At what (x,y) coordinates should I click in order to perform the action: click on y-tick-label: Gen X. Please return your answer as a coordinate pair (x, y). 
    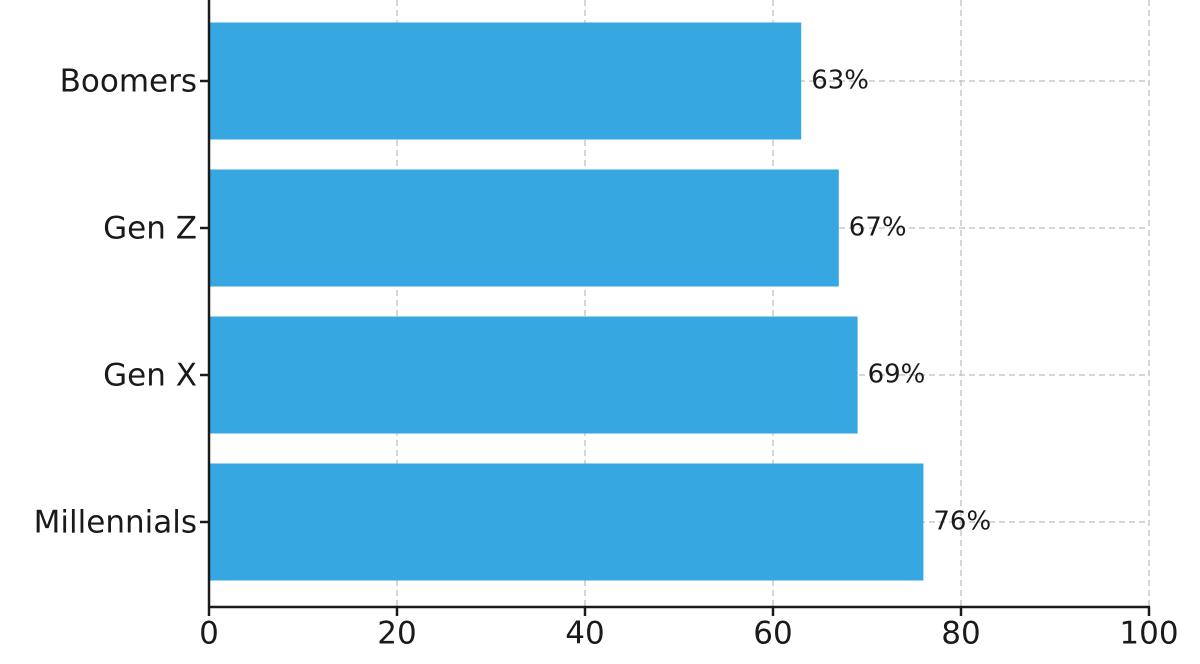
    Looking at the image, I should click on (150, 376).